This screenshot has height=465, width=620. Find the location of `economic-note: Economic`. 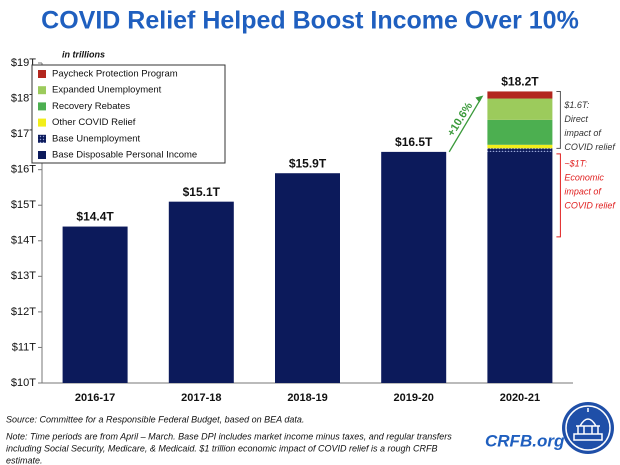

economic-note: Economic is located at coordinates (584, 177).